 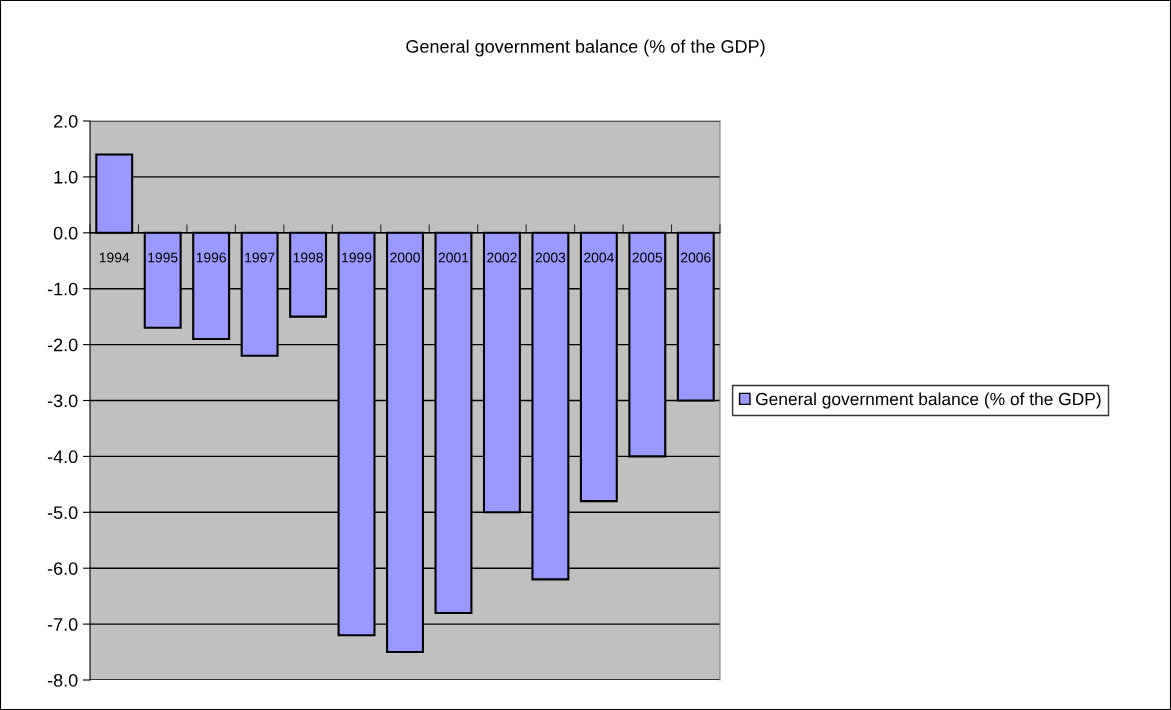 What do you see at coordinates (453, 257) in the screenshot?
I see `x-tick-label: 2001` at bounding box center [453, 257].